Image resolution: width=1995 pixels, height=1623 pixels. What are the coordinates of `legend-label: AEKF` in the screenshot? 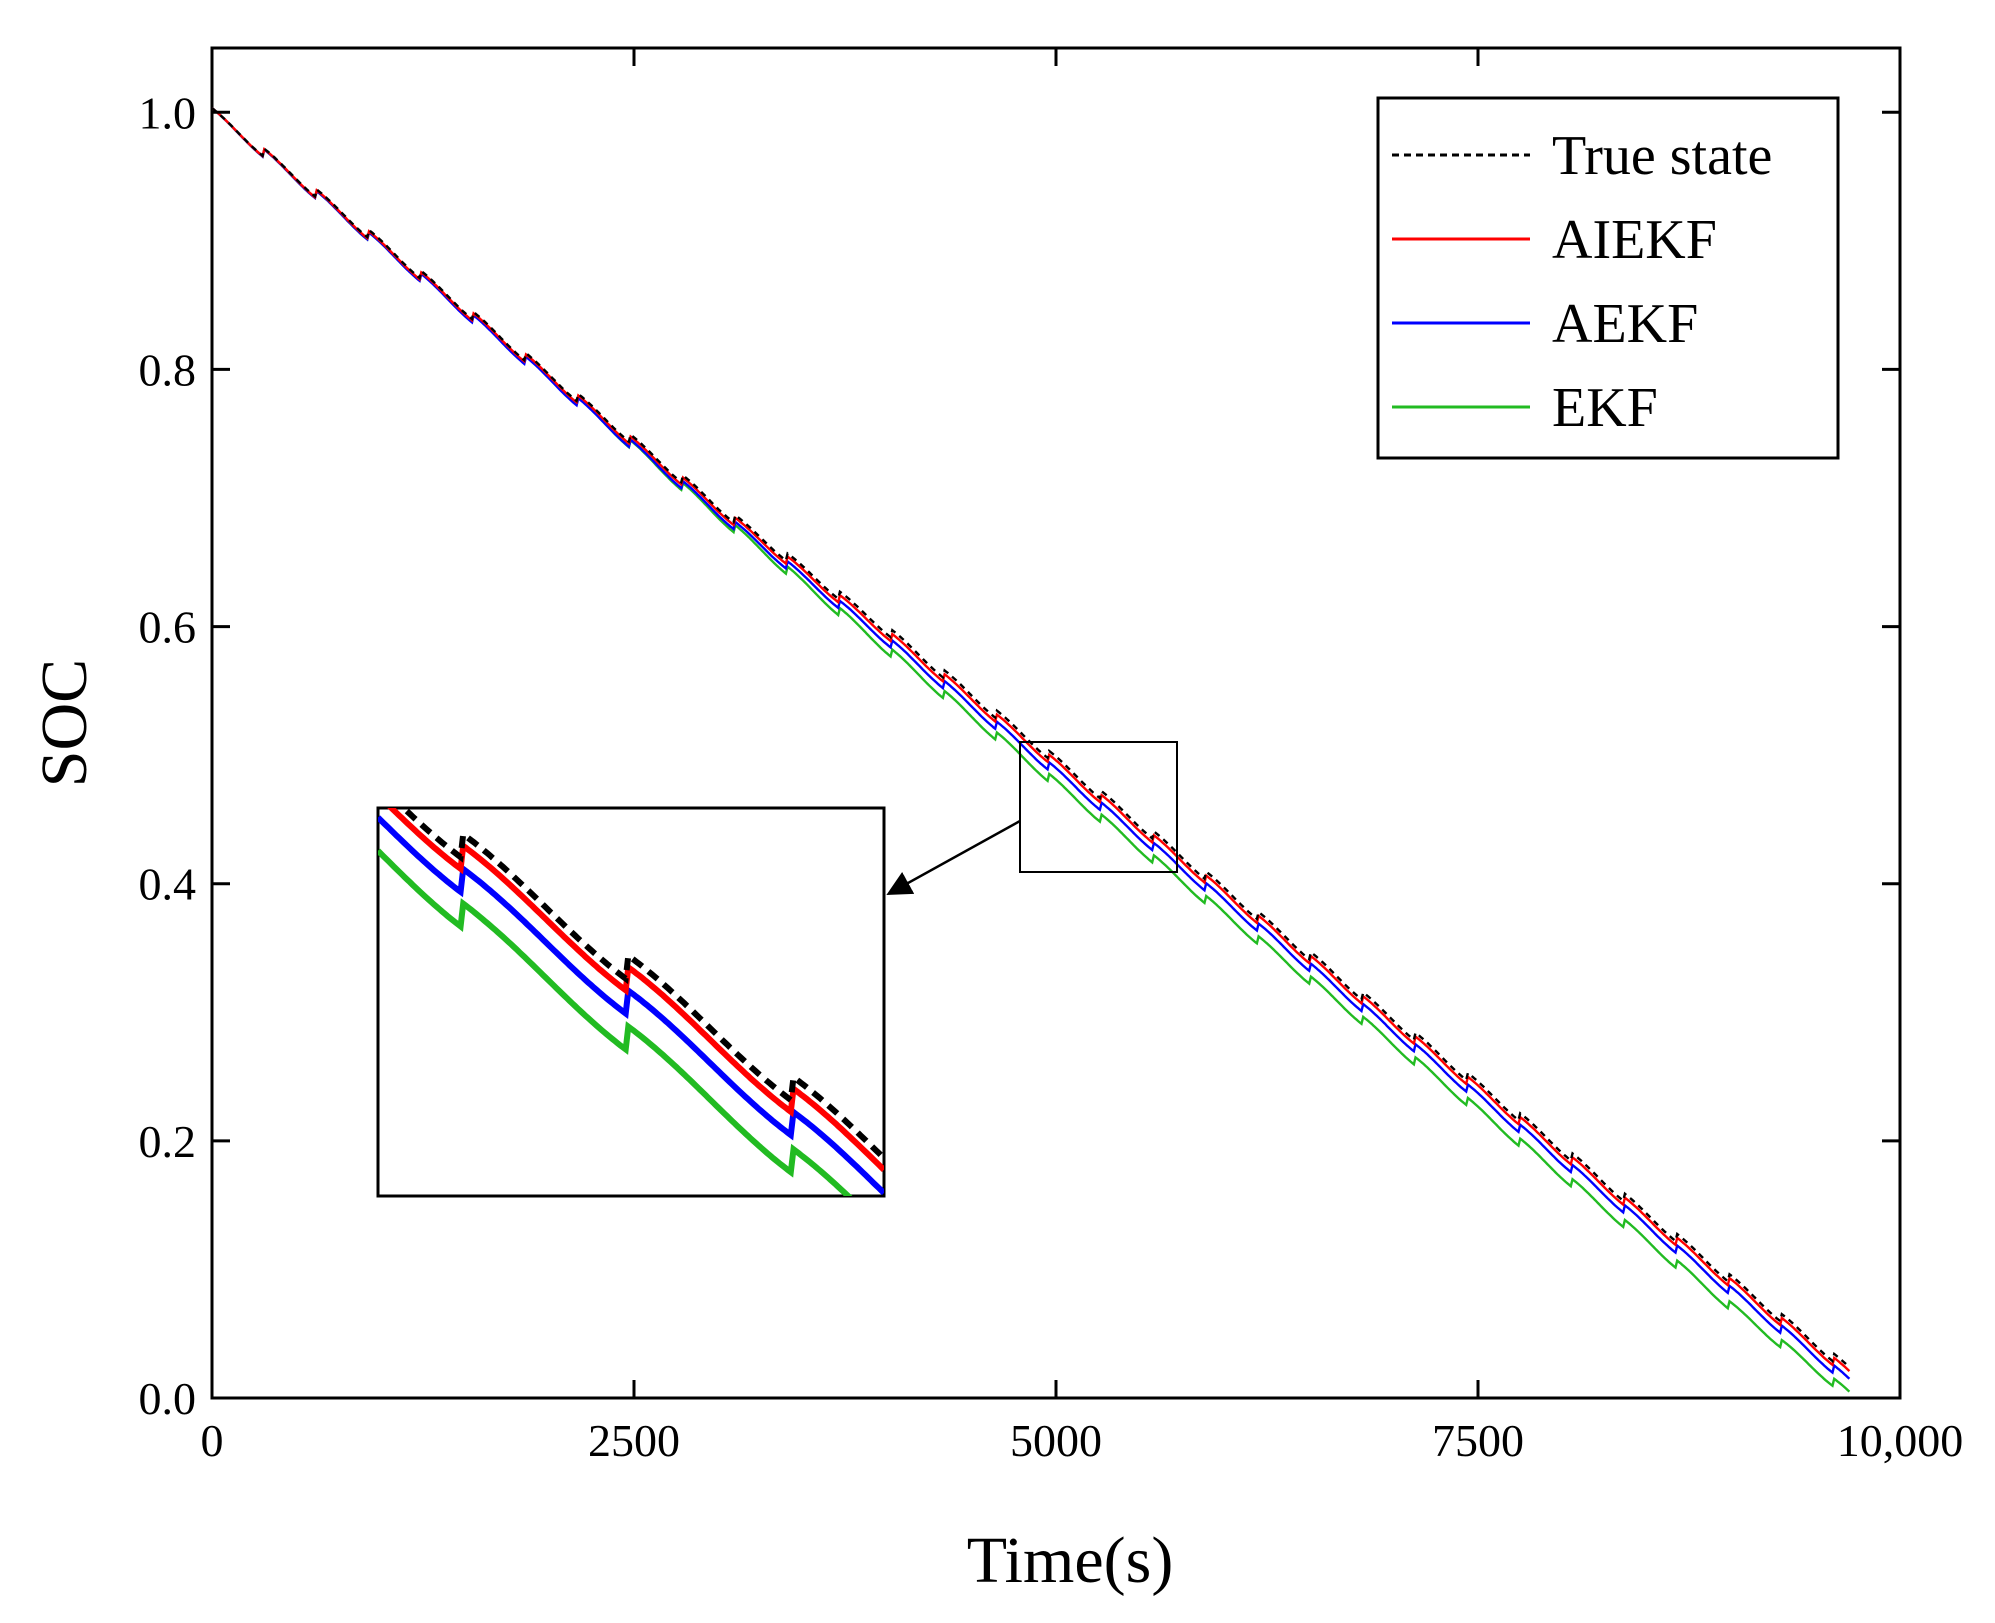 It's located at (1625, 324).